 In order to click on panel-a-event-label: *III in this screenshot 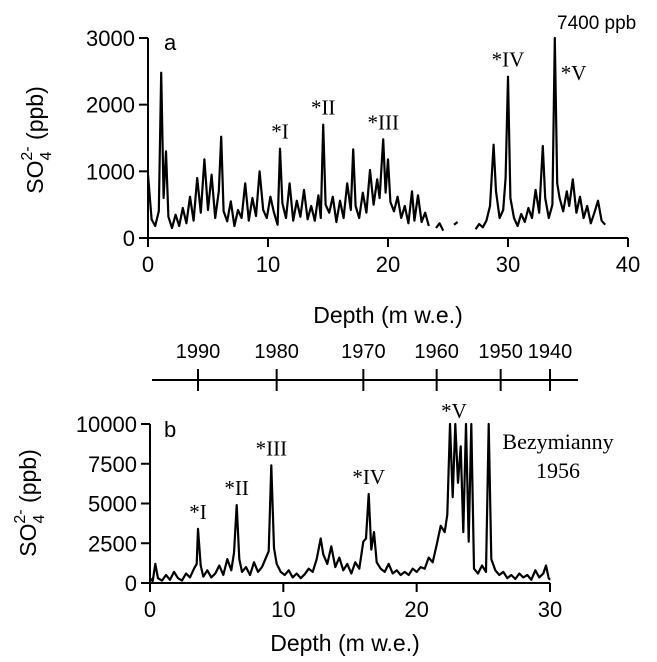, I will do `click(382, 122)`.